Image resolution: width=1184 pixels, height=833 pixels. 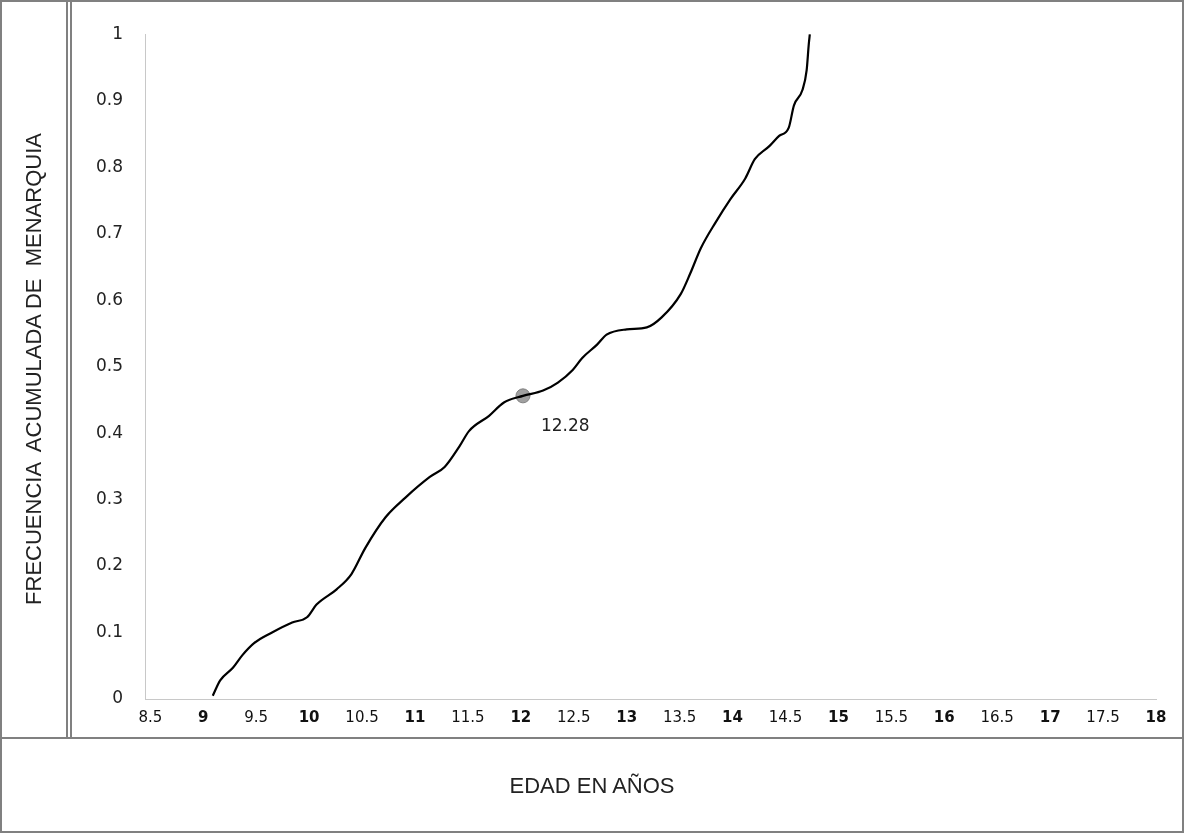 I want to click on x-tick-label: 12, so click(x=521, y=716).